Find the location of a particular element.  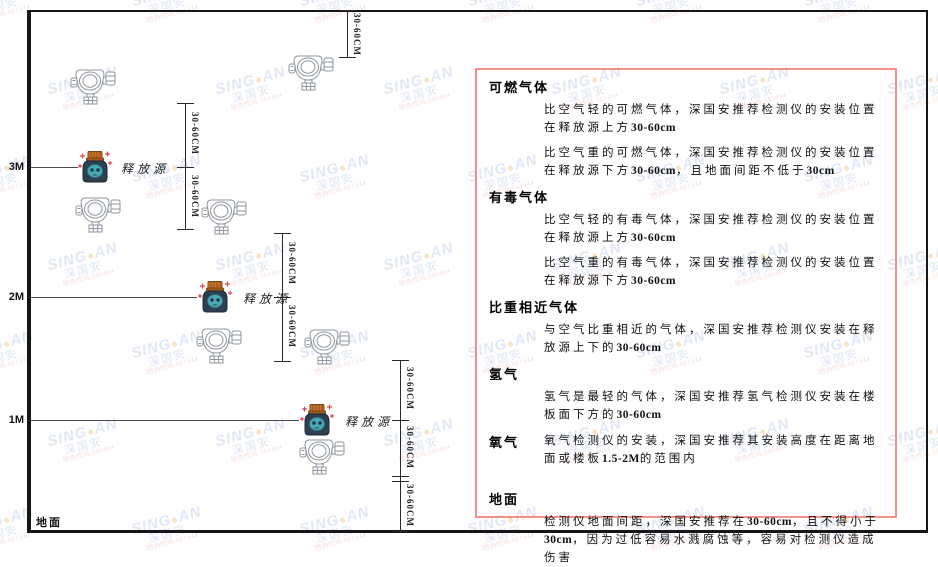

height-label-3m: 3M is located at coordinates (16, 167).